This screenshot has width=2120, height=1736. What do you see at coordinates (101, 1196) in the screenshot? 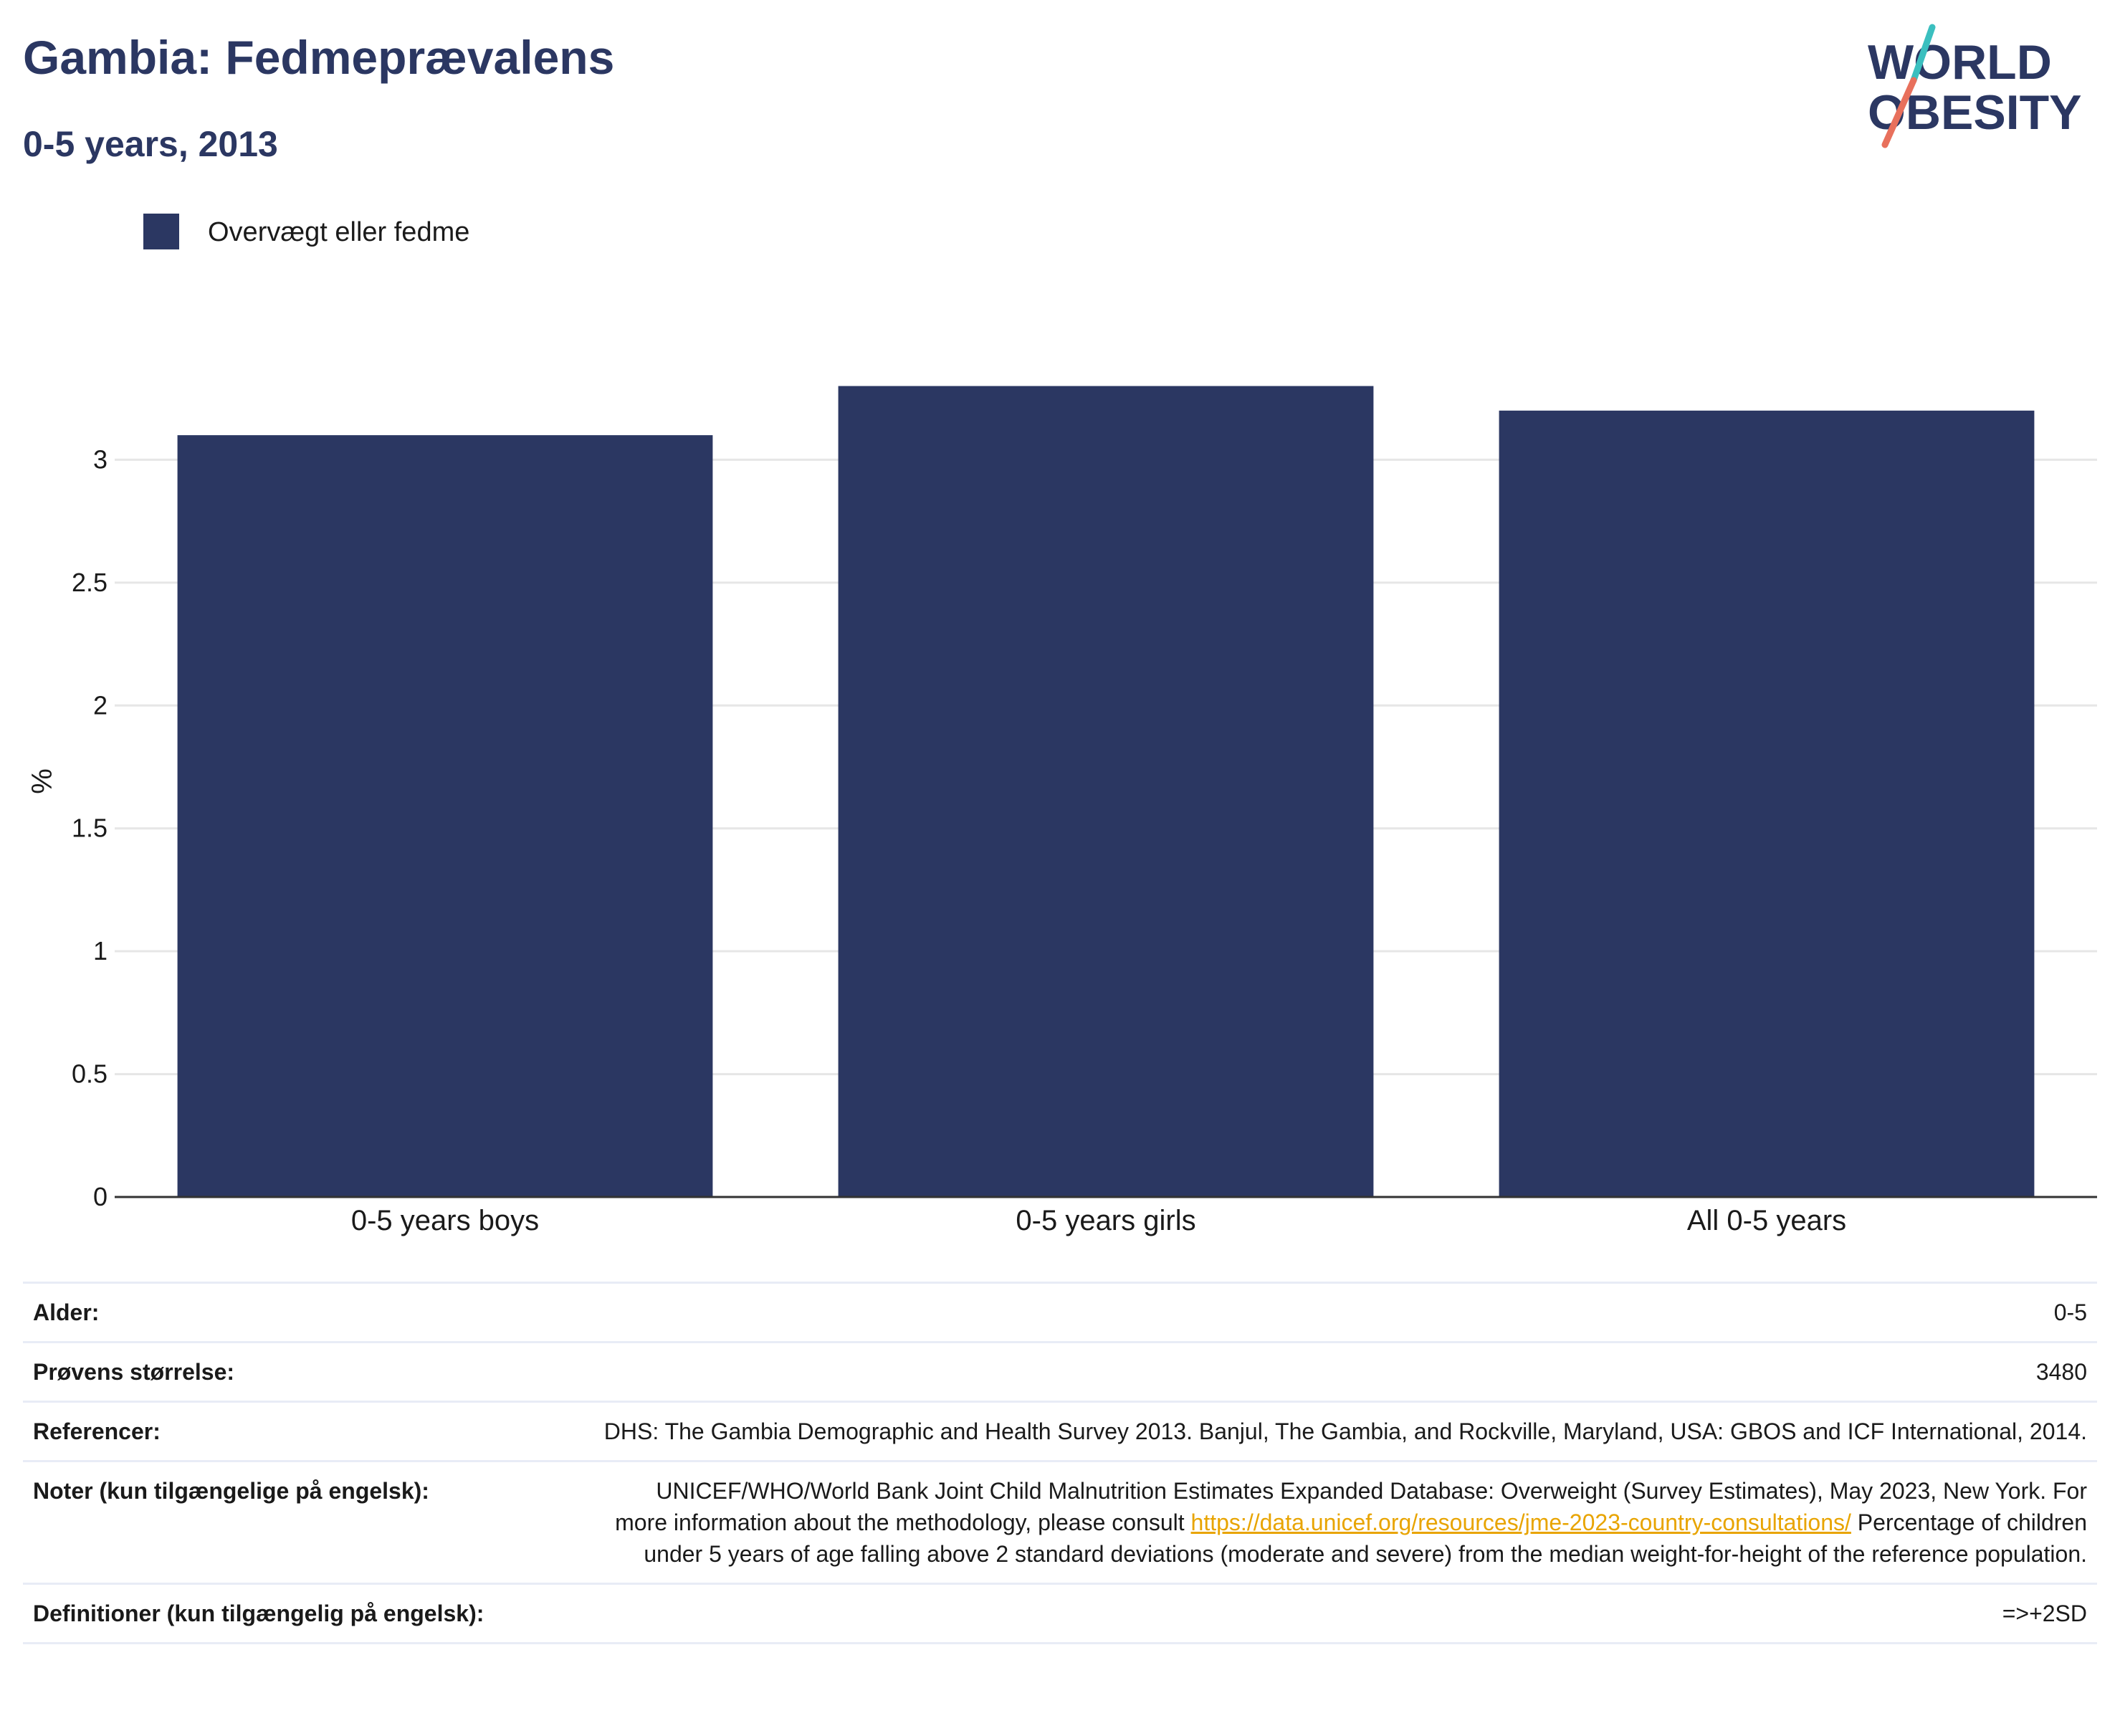
I see `y-tick-label: 0` at bounding box center [101, 1196].